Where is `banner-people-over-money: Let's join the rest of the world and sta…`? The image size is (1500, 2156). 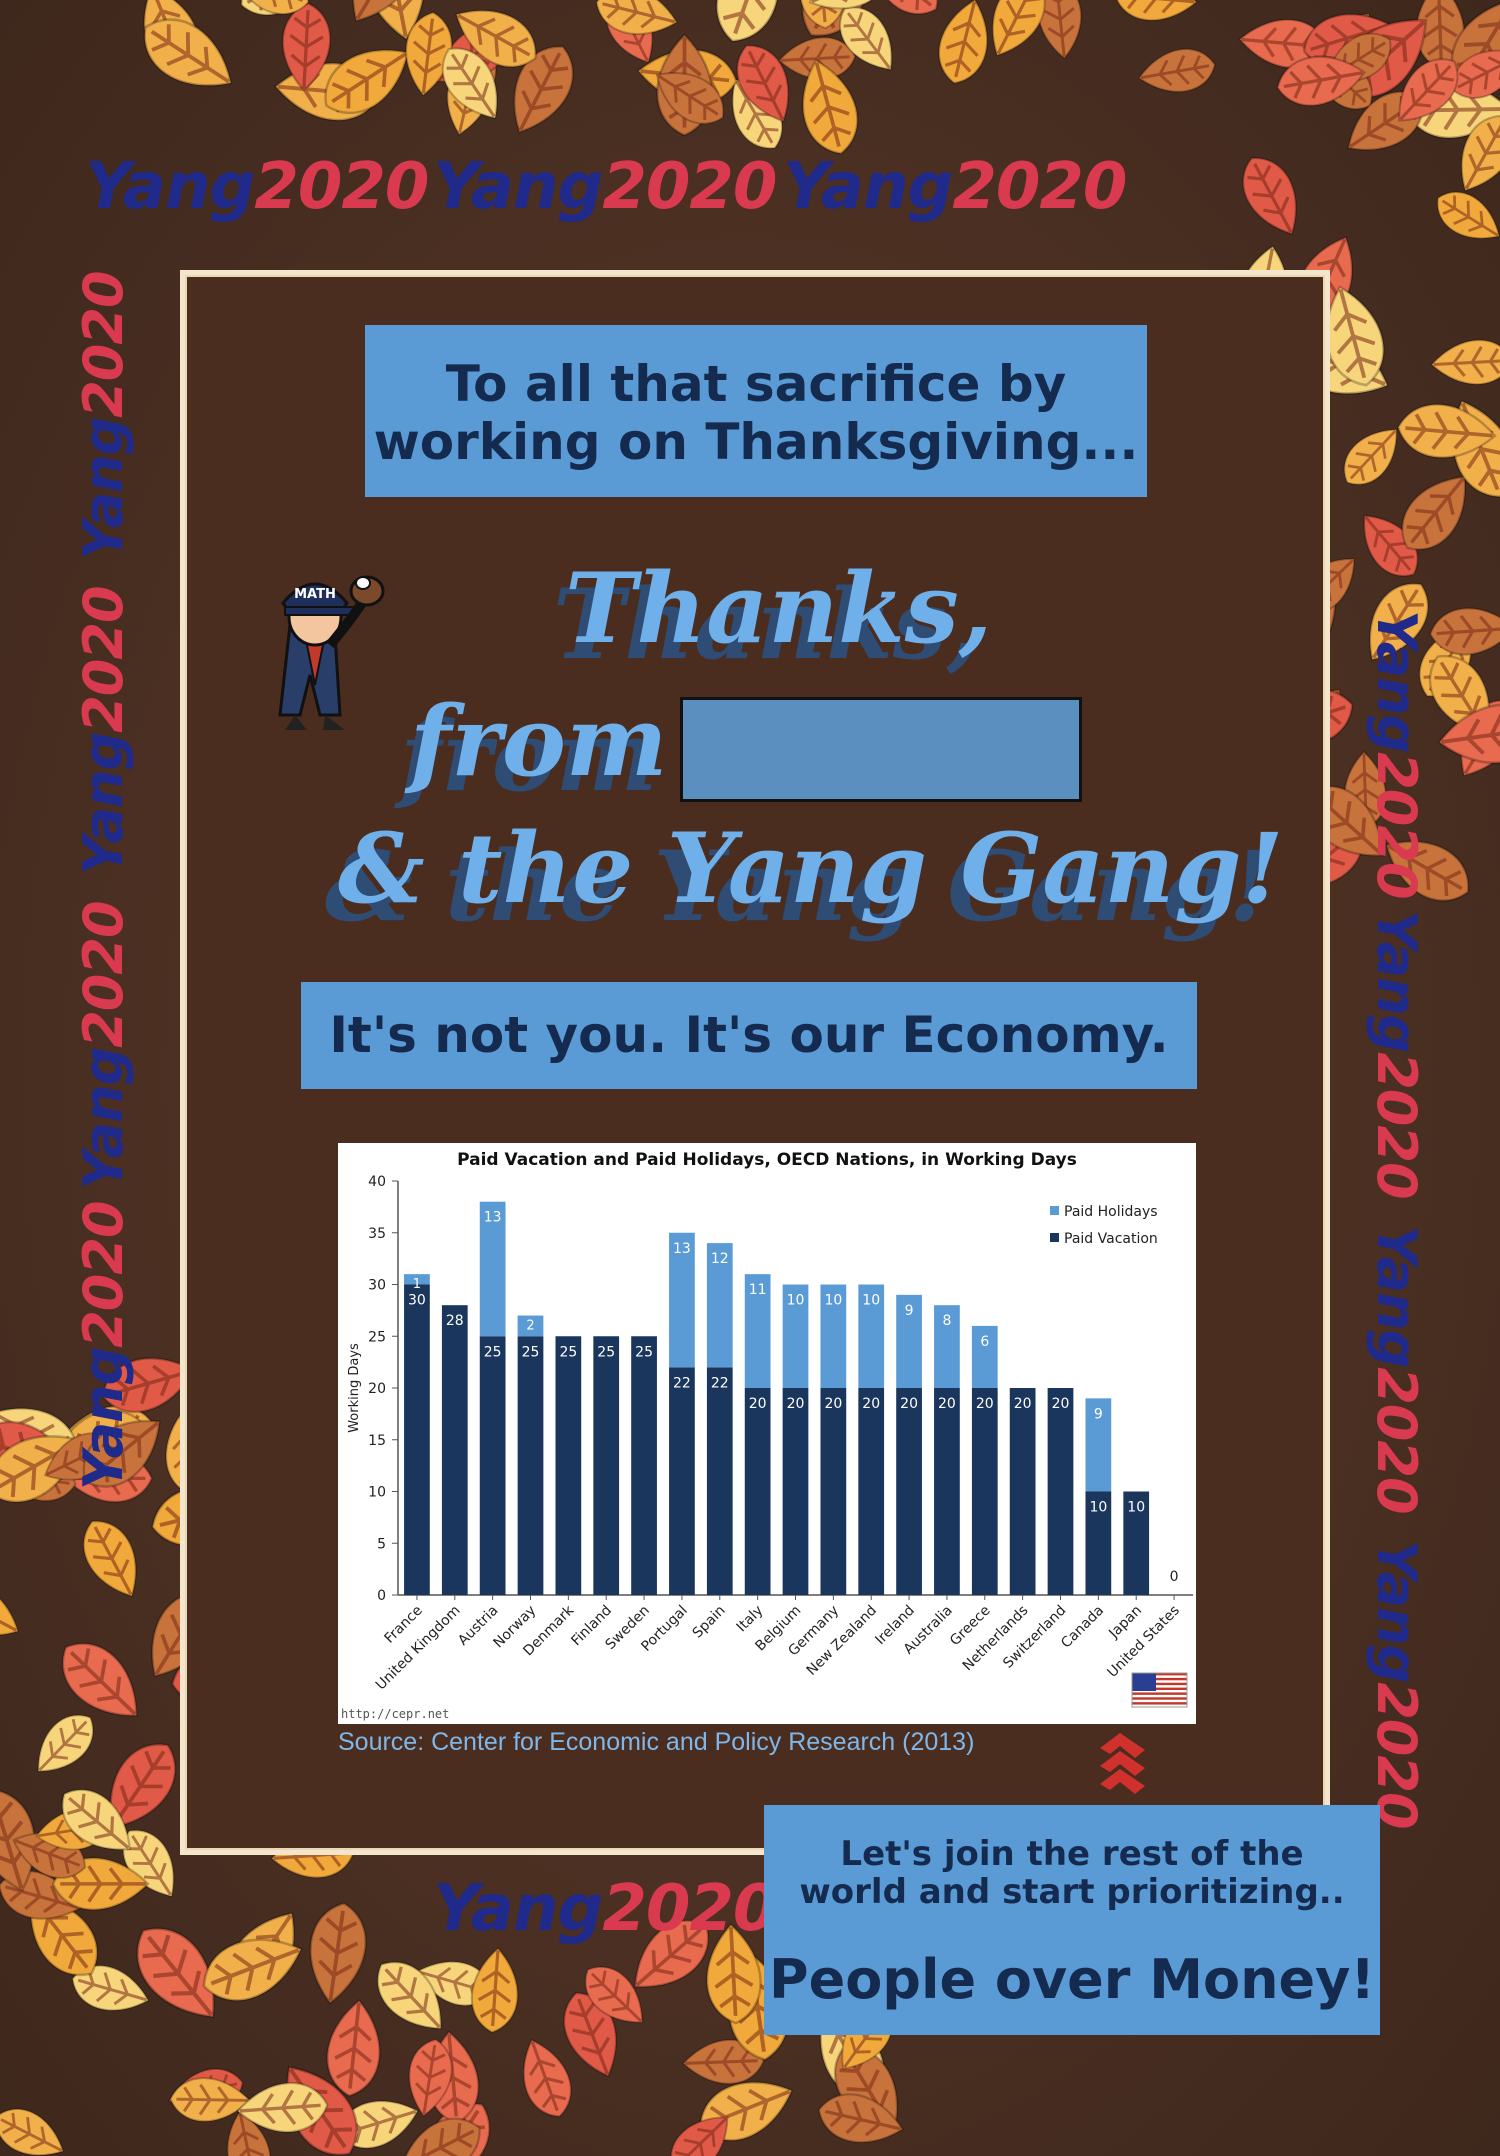 banner-people-over-money: Let's join the rest of the world and sta… is located at coordinates (1072, 1920).